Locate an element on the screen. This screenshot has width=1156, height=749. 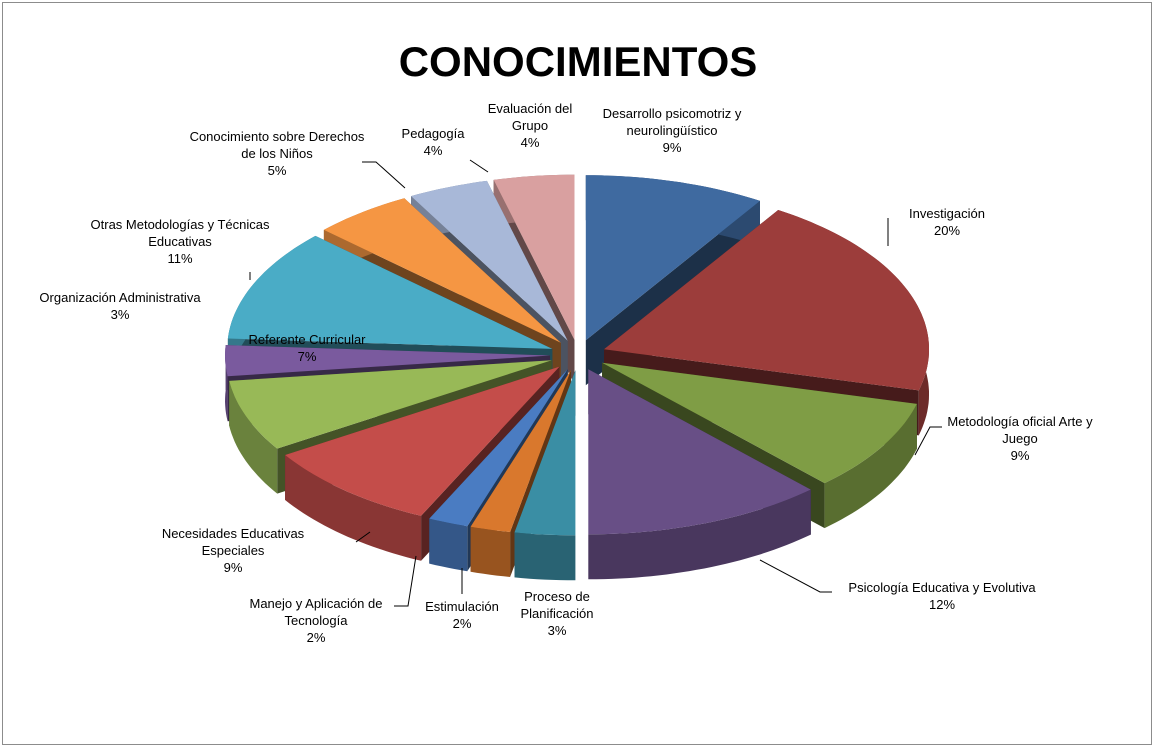
data-label: Estimulación 2% is located at coordinates (462, 615).